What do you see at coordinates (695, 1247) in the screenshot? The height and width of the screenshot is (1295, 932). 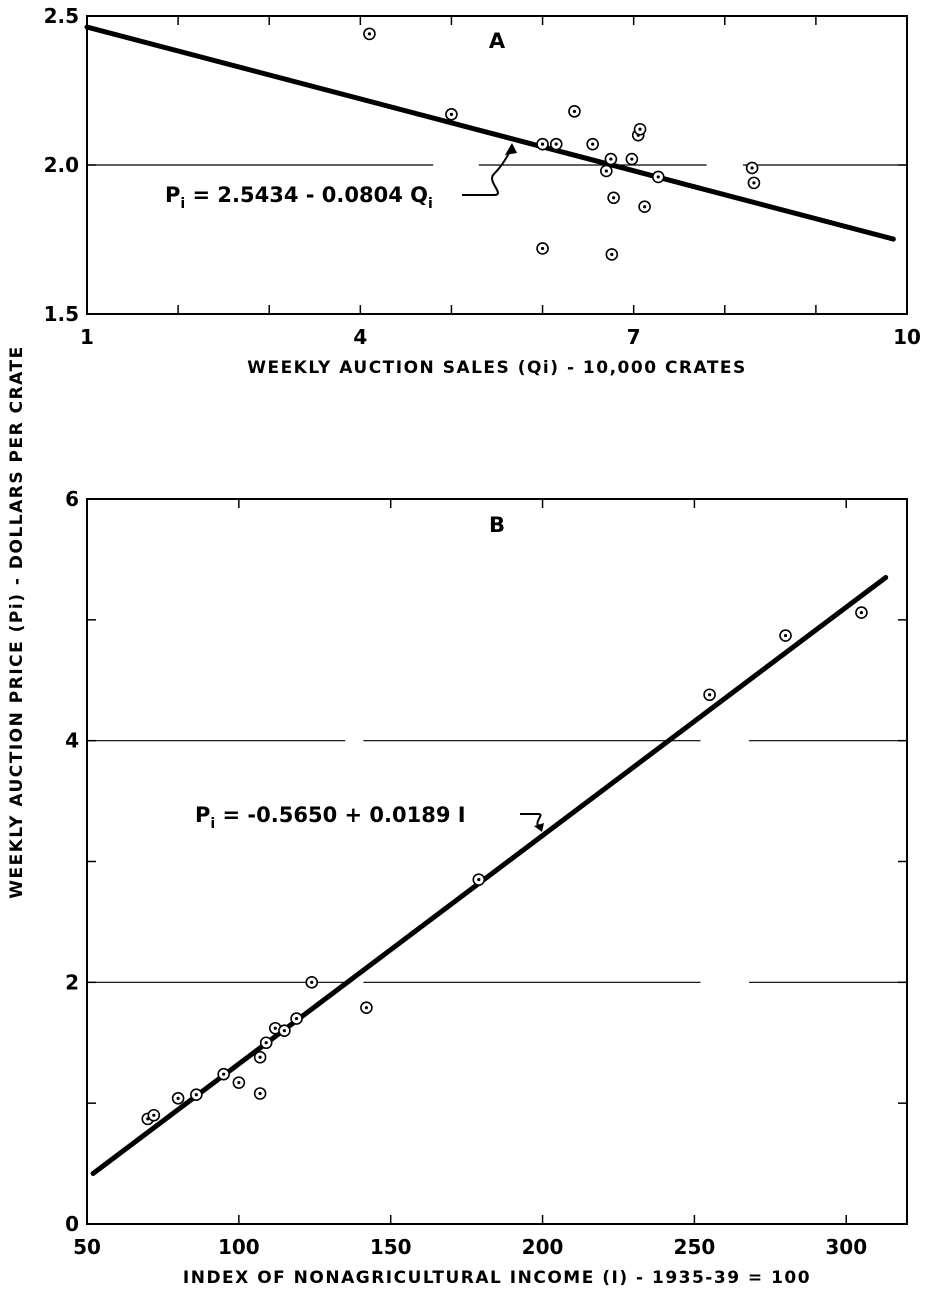 I see `x-tick-label-b: 250` at bounding box center [695, 1247].